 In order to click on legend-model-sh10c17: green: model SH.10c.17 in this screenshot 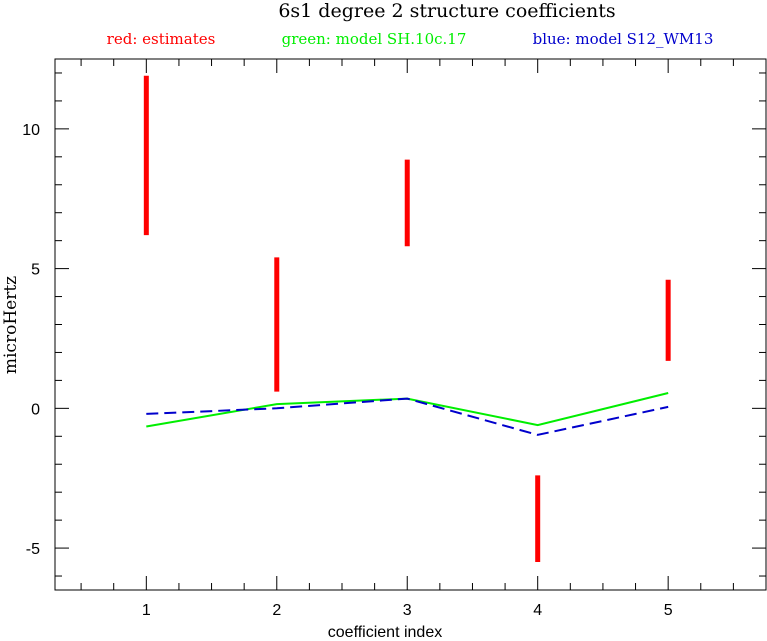, I will do `click(374, 39)`.